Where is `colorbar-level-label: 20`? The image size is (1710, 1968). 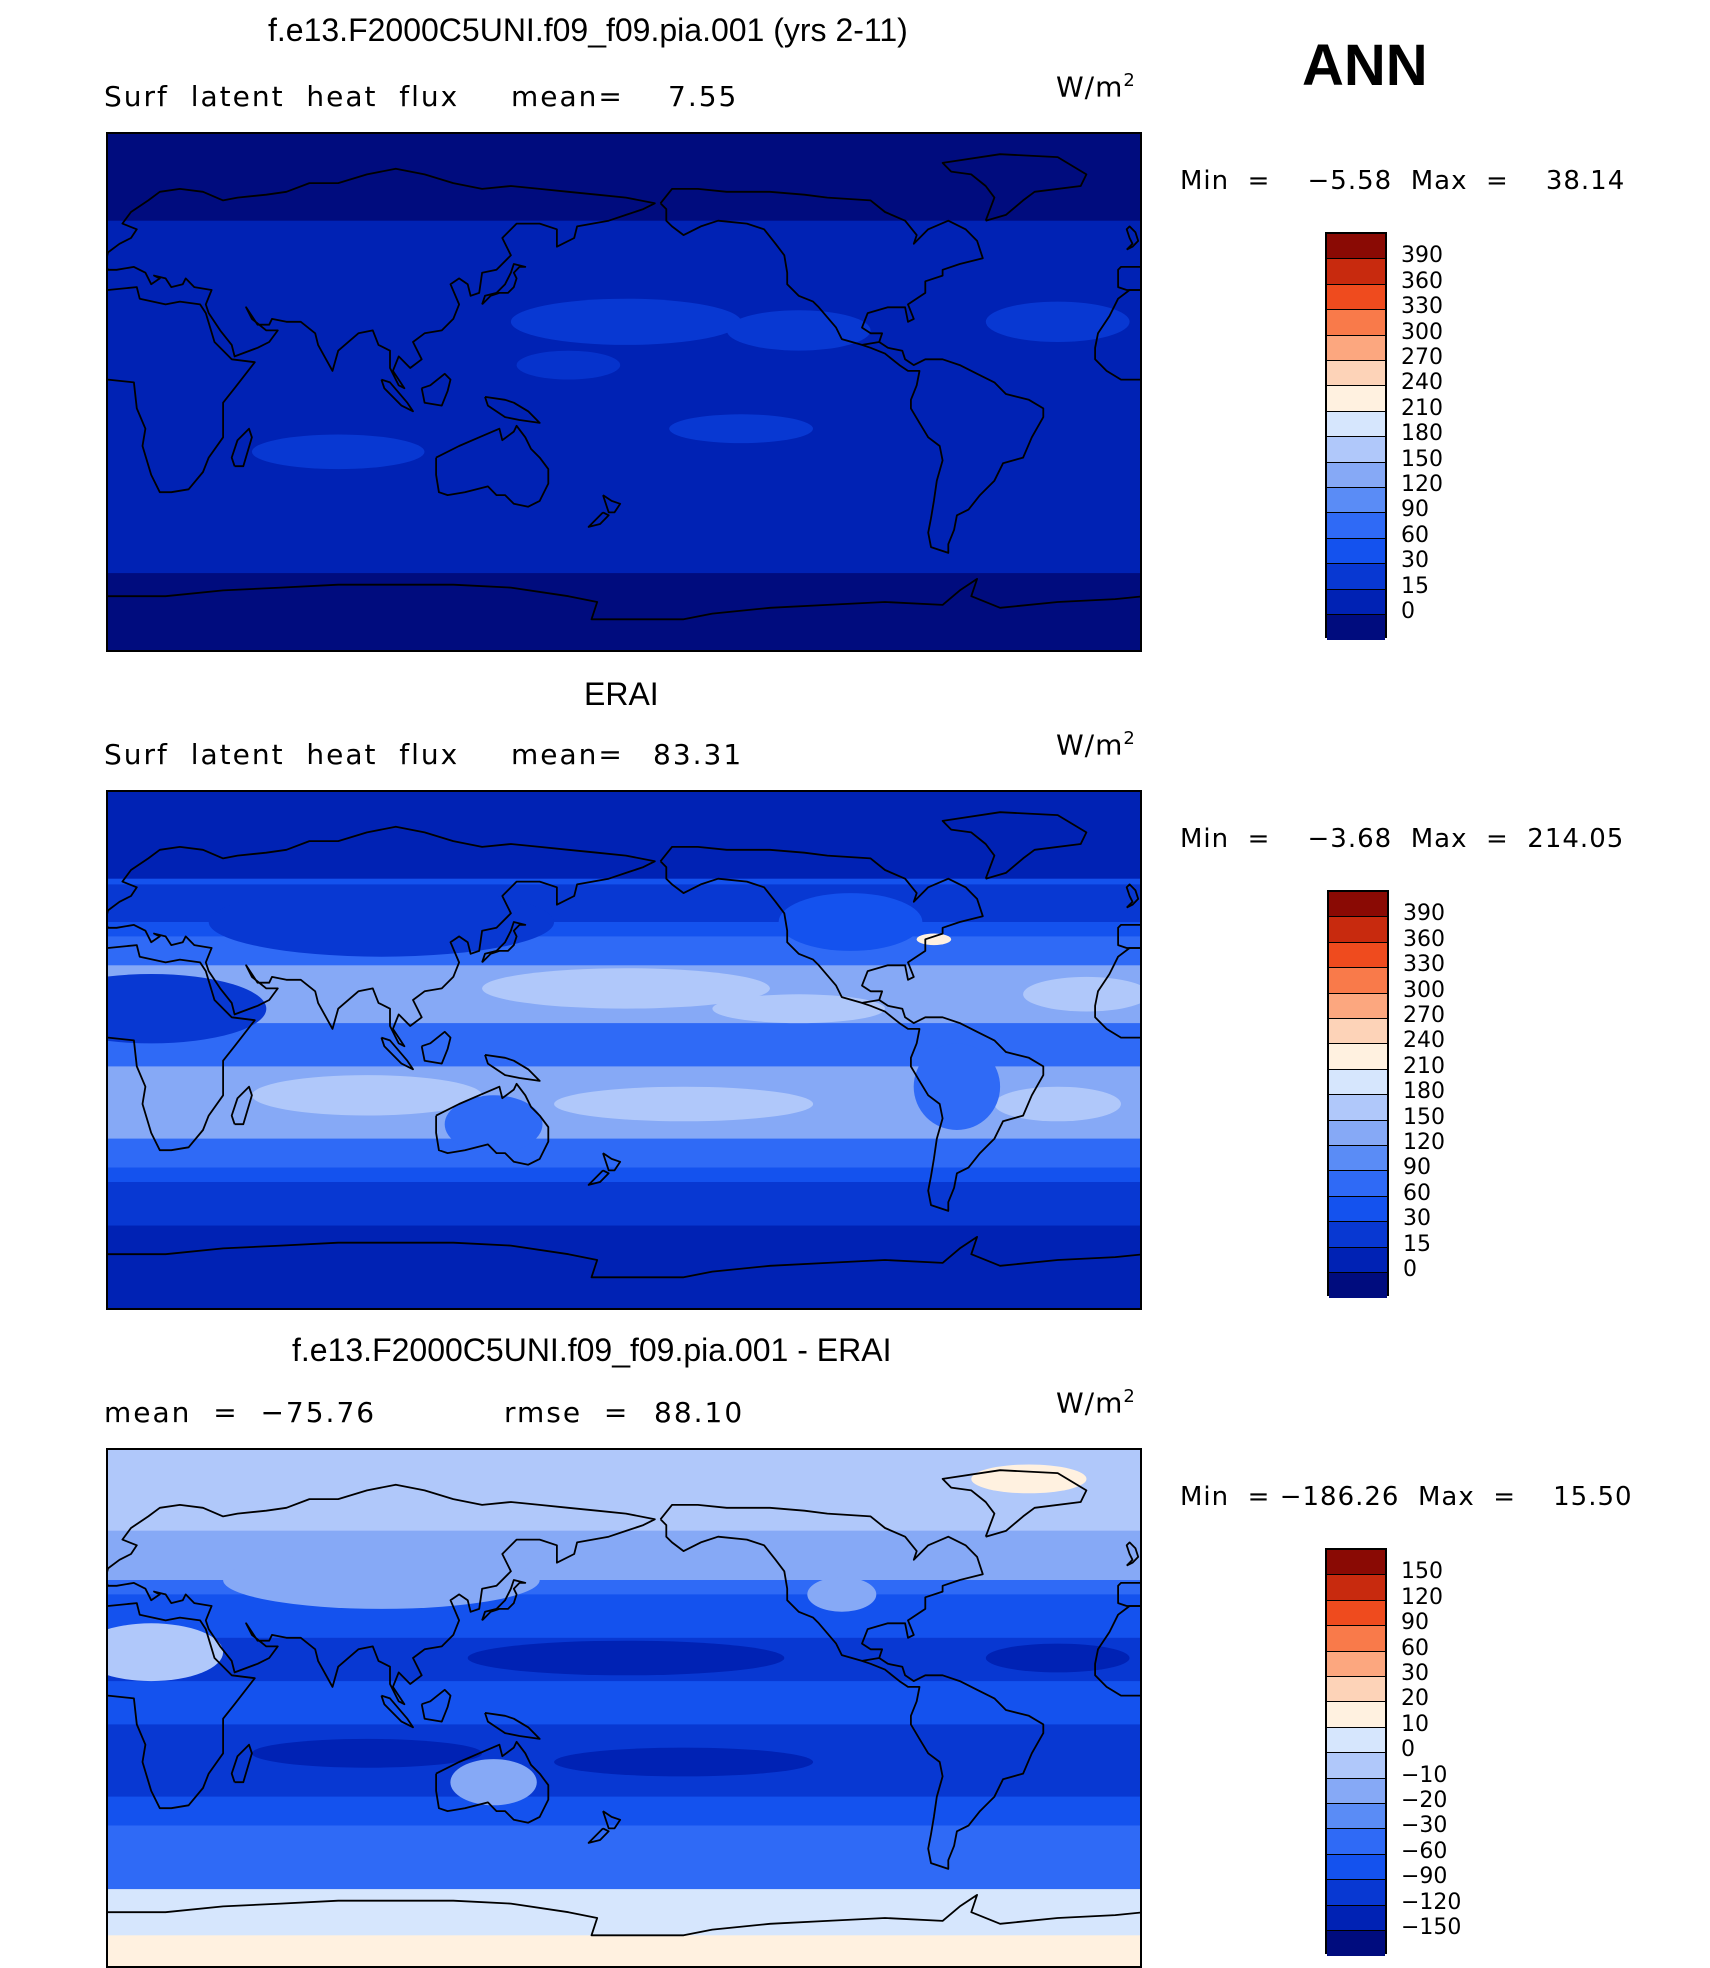
colorbar-level-label: 20 is located at coordinates (1415, 1699).